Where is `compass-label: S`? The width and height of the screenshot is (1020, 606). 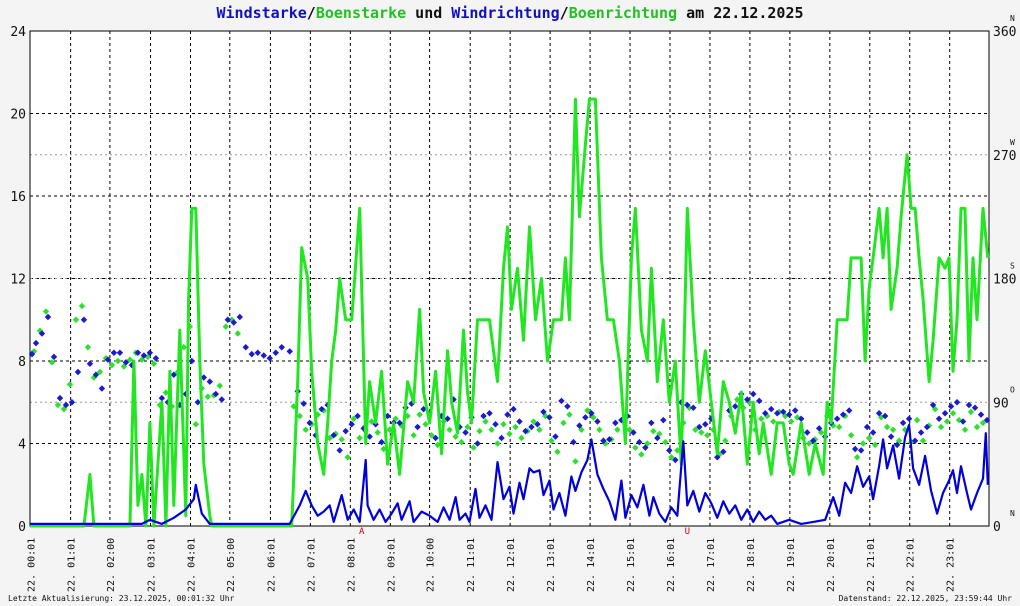 compass-label: S is located at coordinates (1012, 266).